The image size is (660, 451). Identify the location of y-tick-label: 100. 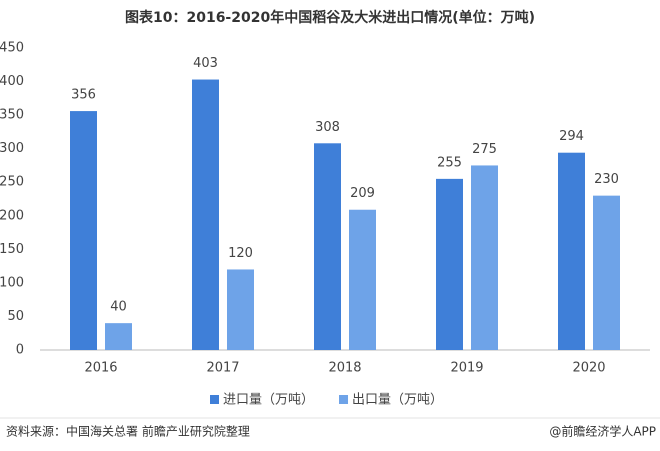
(12, 282).